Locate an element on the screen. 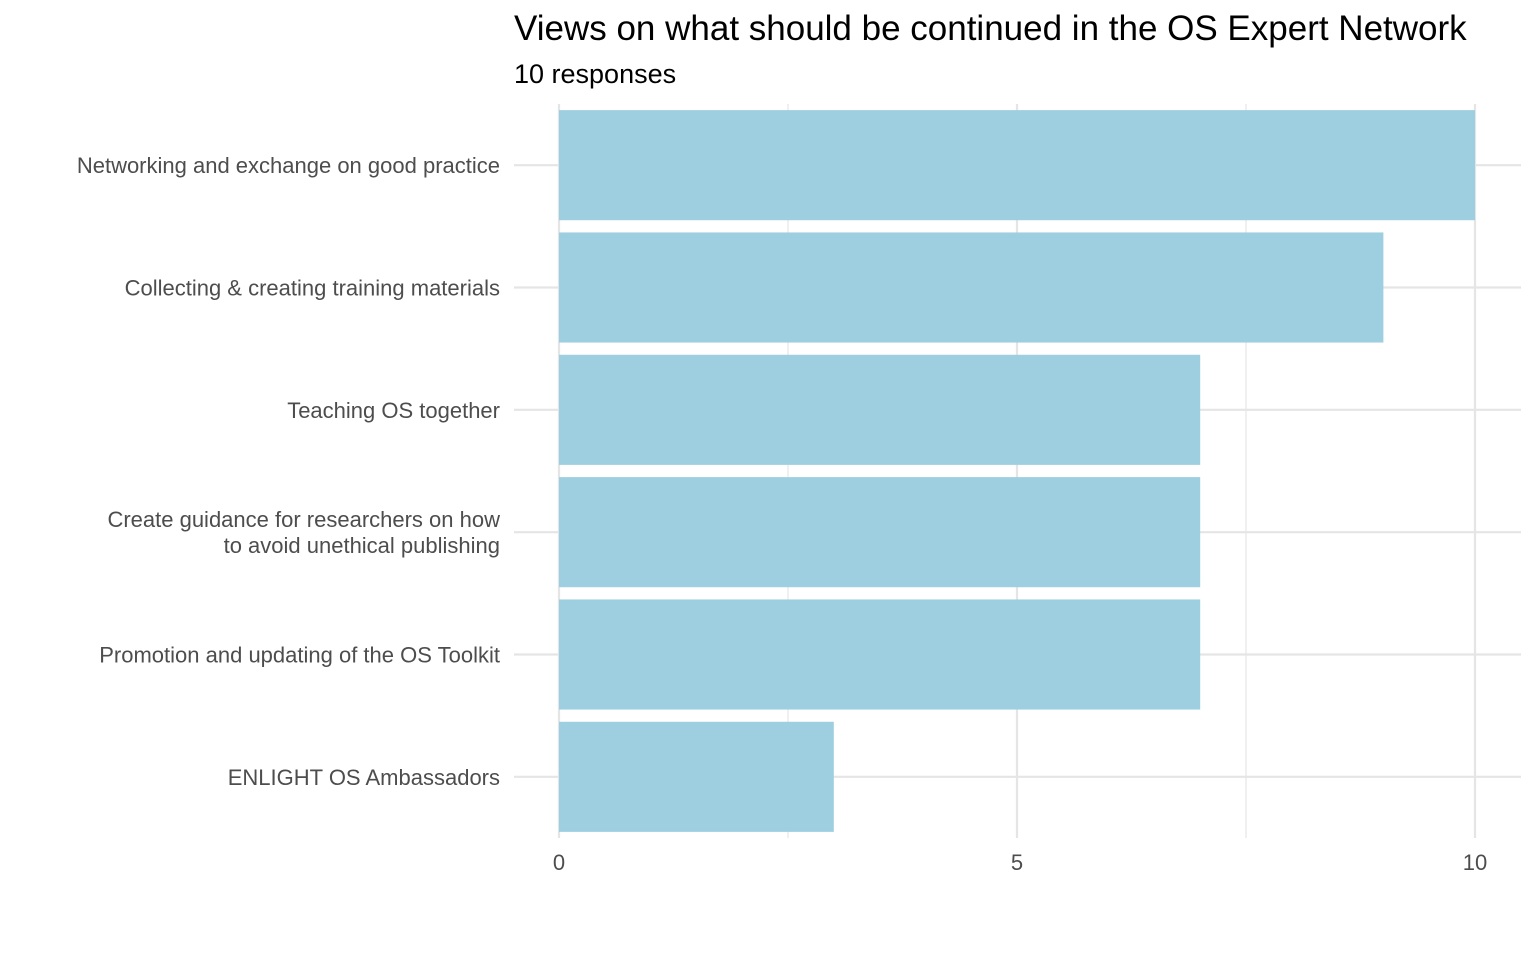 The width and height of the screenshot is (1536, 960). chart-subtitle: 10 responses is located at coordinates (595, 74).